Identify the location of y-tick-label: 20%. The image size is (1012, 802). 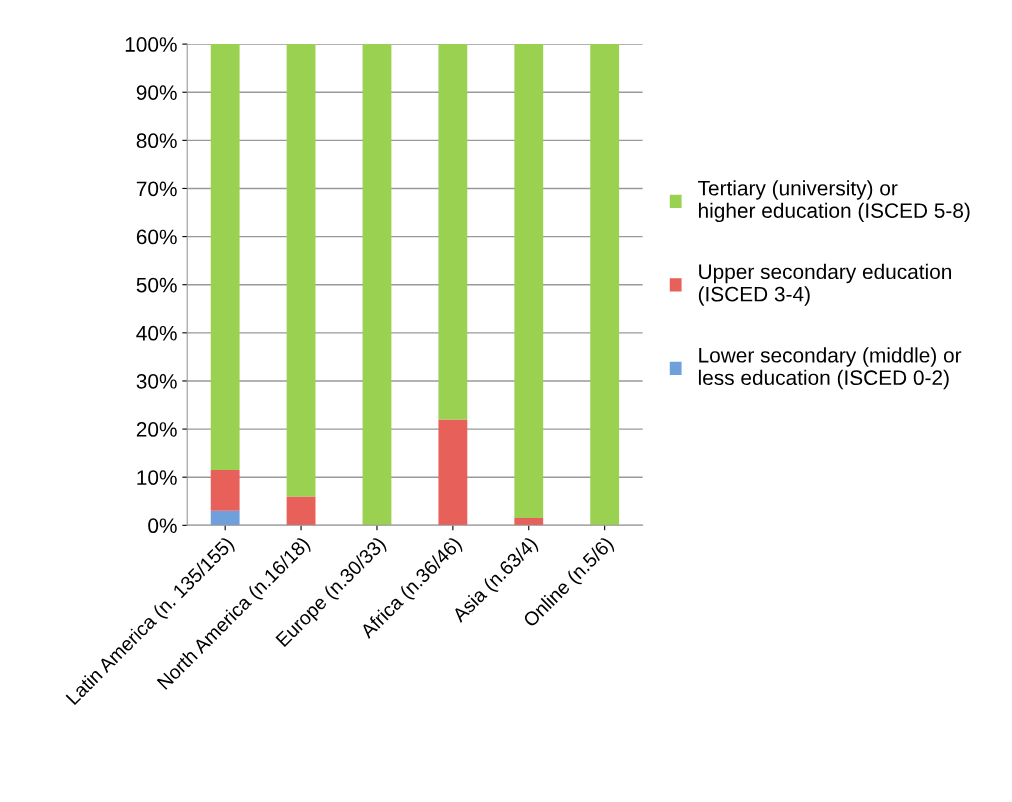
(156, 429).